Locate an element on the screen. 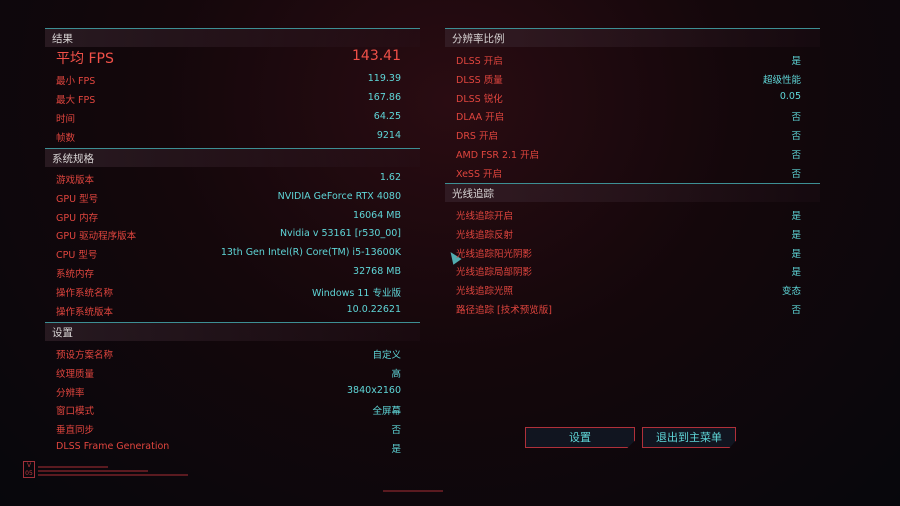 The height and width of the screenshot is (506, 900). stat-label: 时间 is located at coordinates (66, 119).